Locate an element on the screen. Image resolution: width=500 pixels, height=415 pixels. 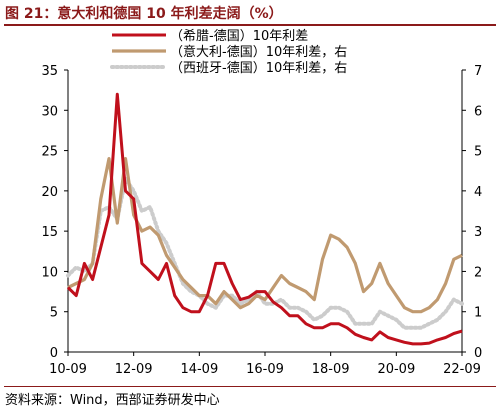
x-tick-label: 18-09 is located at coordinates (331, 369).